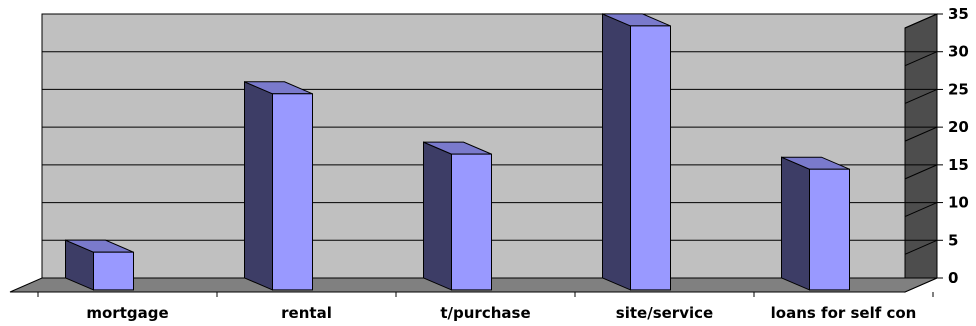  What do you see at coordinates (958, 127) in the screenshot?
I see `y-tick-label: 20` at bounding box center [958, 127].